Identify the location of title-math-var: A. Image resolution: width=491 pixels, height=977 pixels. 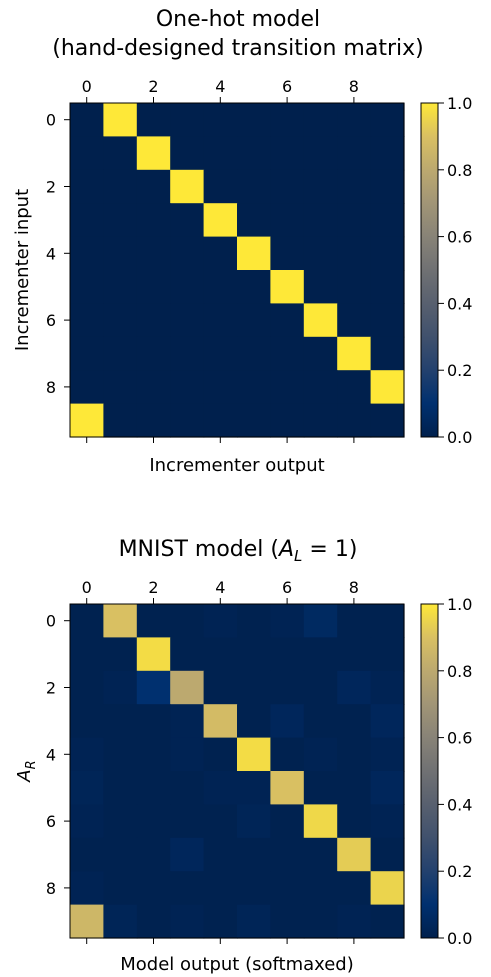
(285, 549).